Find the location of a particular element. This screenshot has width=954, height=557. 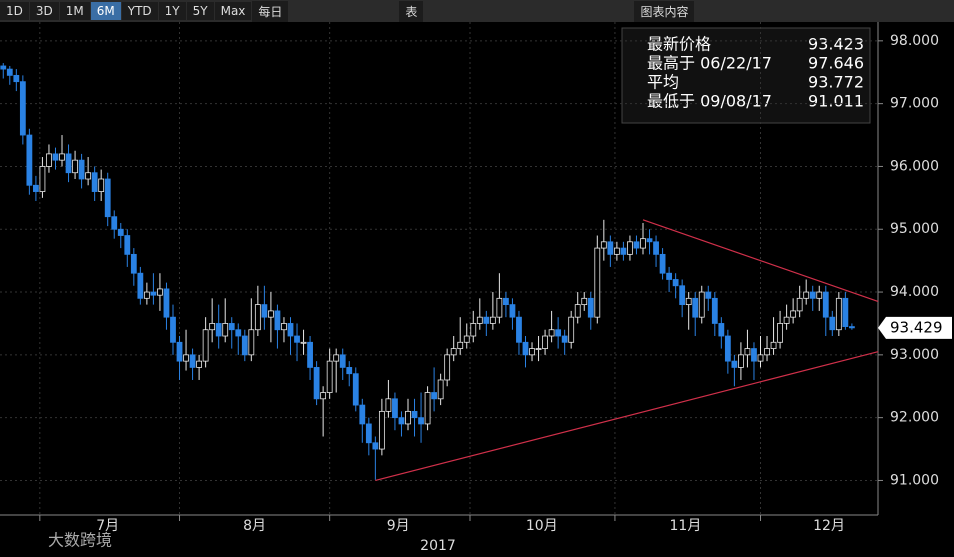

legend-value: 91.011 is located at coordinates (836, 101).